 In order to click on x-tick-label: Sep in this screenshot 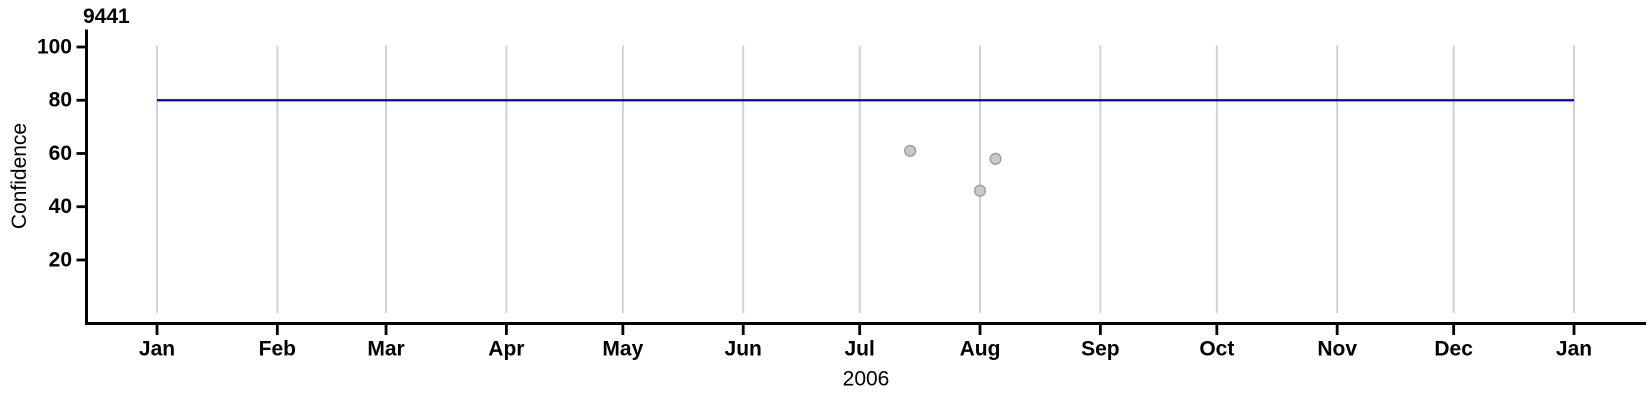, I will do `click(1100, 349)`.